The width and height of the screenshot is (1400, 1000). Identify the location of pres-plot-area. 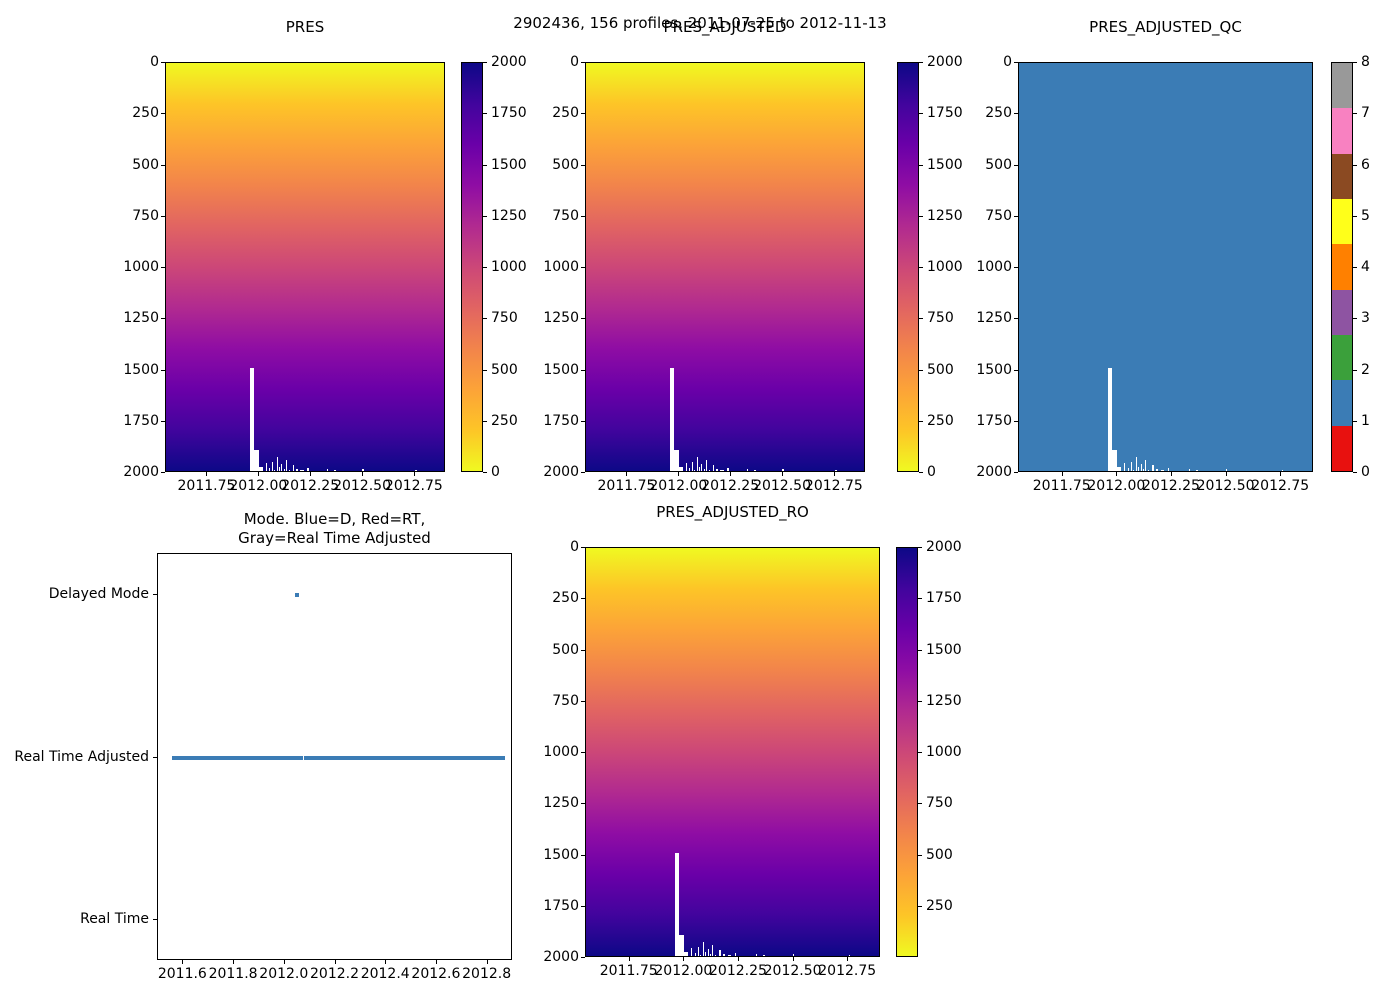
(305, 267).